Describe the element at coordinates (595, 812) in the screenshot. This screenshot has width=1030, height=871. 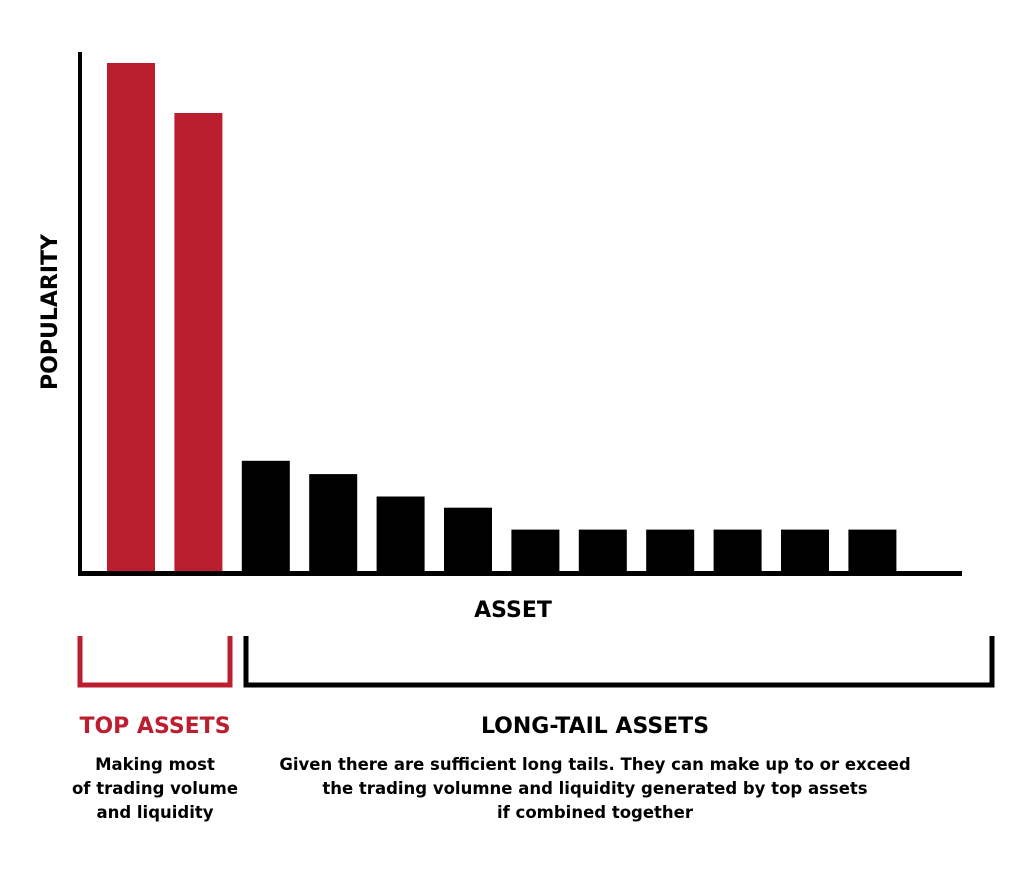
I see `long-tail-desc-line-3: if combined together` at that location.